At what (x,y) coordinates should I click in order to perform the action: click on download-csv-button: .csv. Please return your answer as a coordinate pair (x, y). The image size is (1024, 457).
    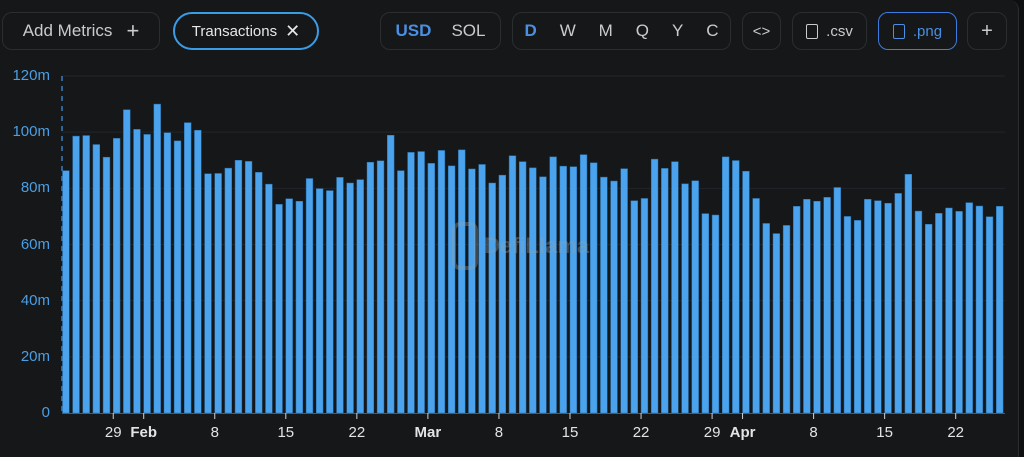
    Looking at the image, I should click on (829, 31).